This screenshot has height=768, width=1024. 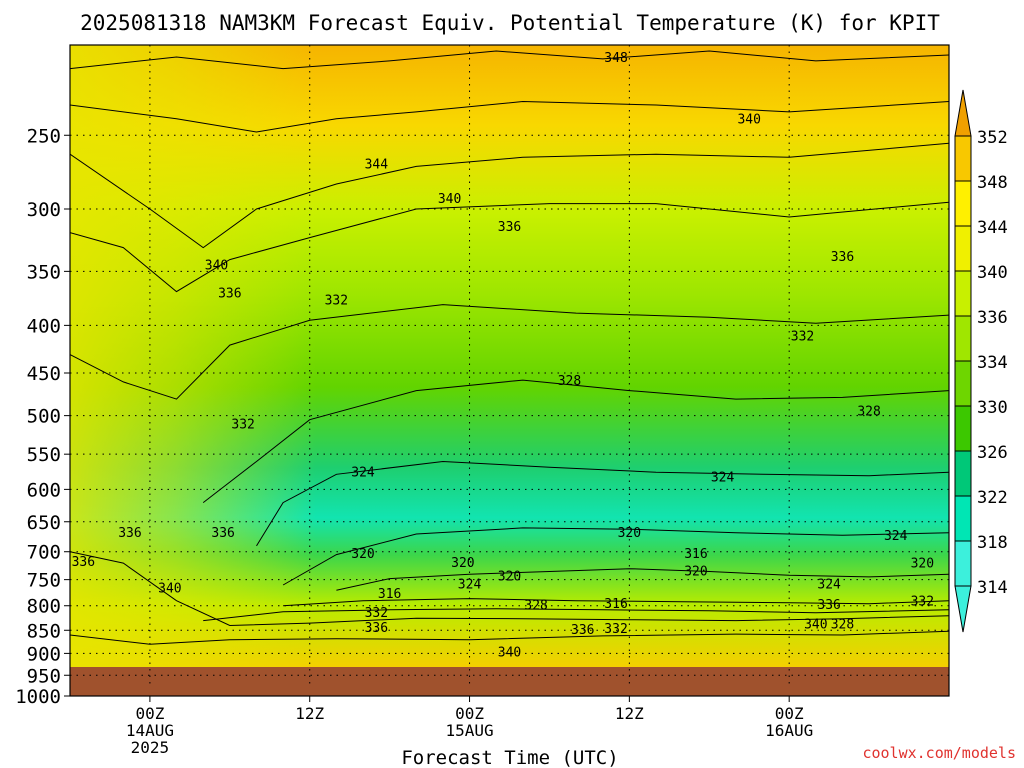 I want to click on contour-label-2: 344, so click(x=377, y=164).